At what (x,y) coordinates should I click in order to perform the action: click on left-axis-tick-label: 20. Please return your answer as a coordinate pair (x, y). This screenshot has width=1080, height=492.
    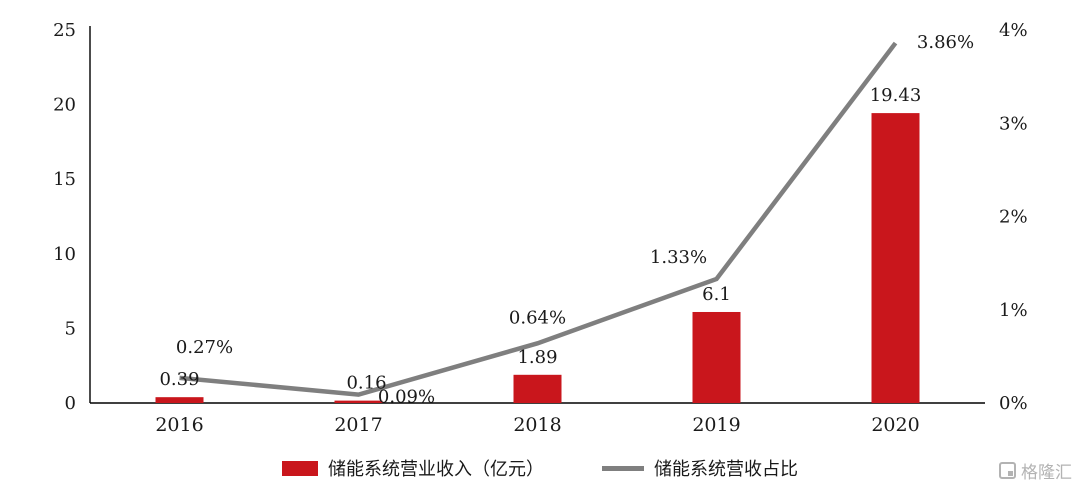
    Looking at the image, I should click on (64, 105).